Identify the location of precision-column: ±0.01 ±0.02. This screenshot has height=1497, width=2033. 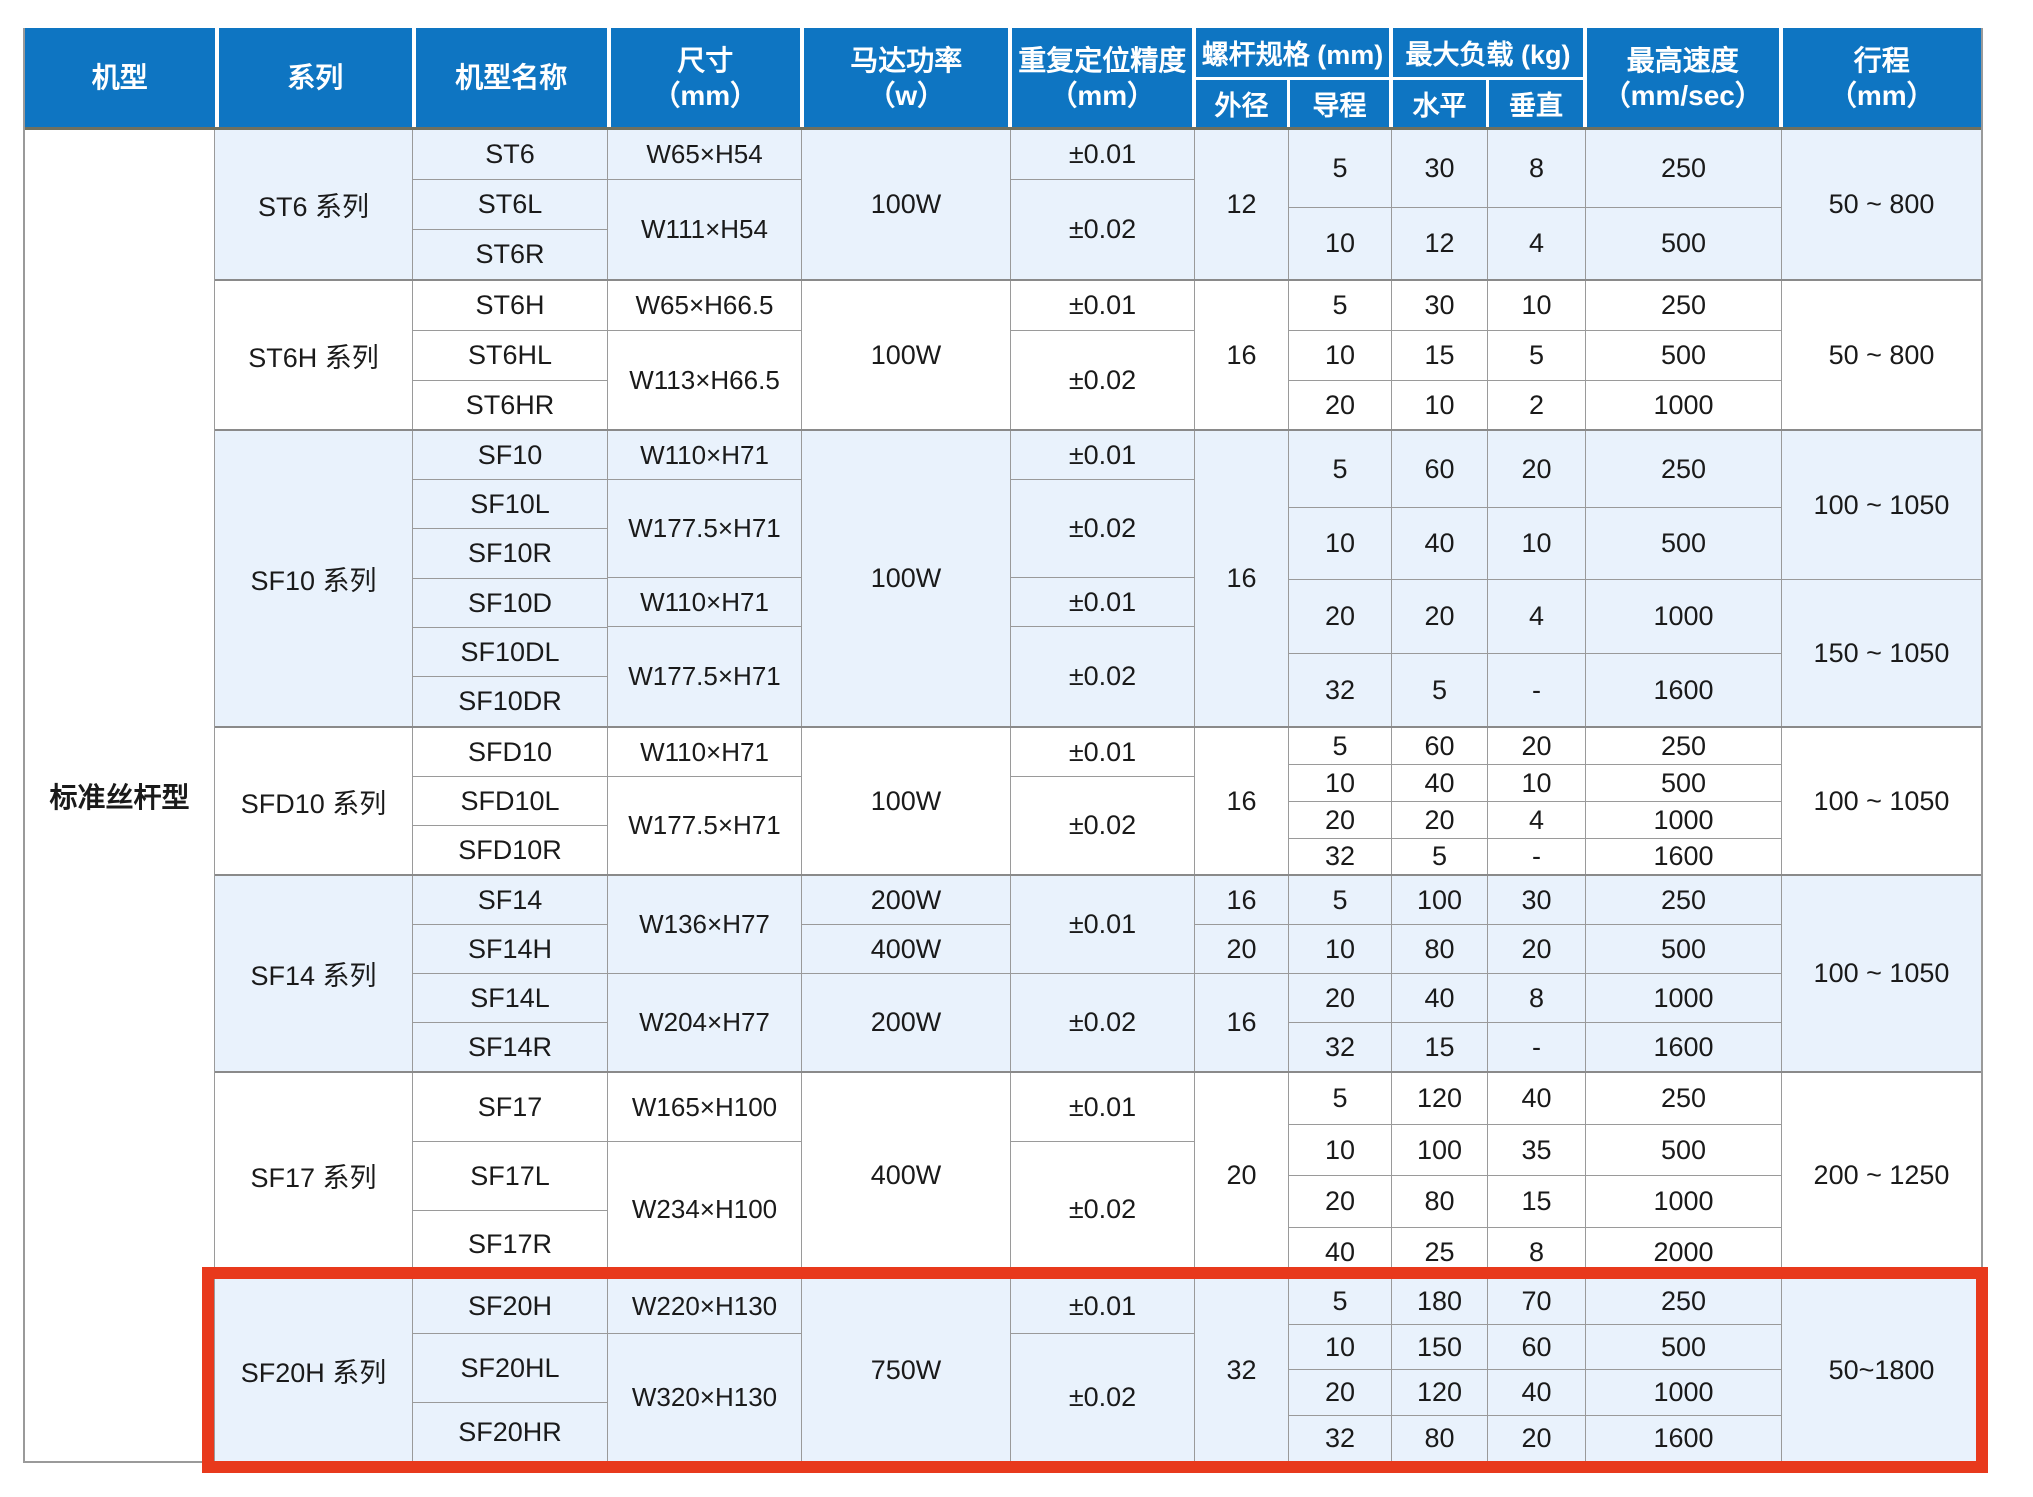
(1103, 355).